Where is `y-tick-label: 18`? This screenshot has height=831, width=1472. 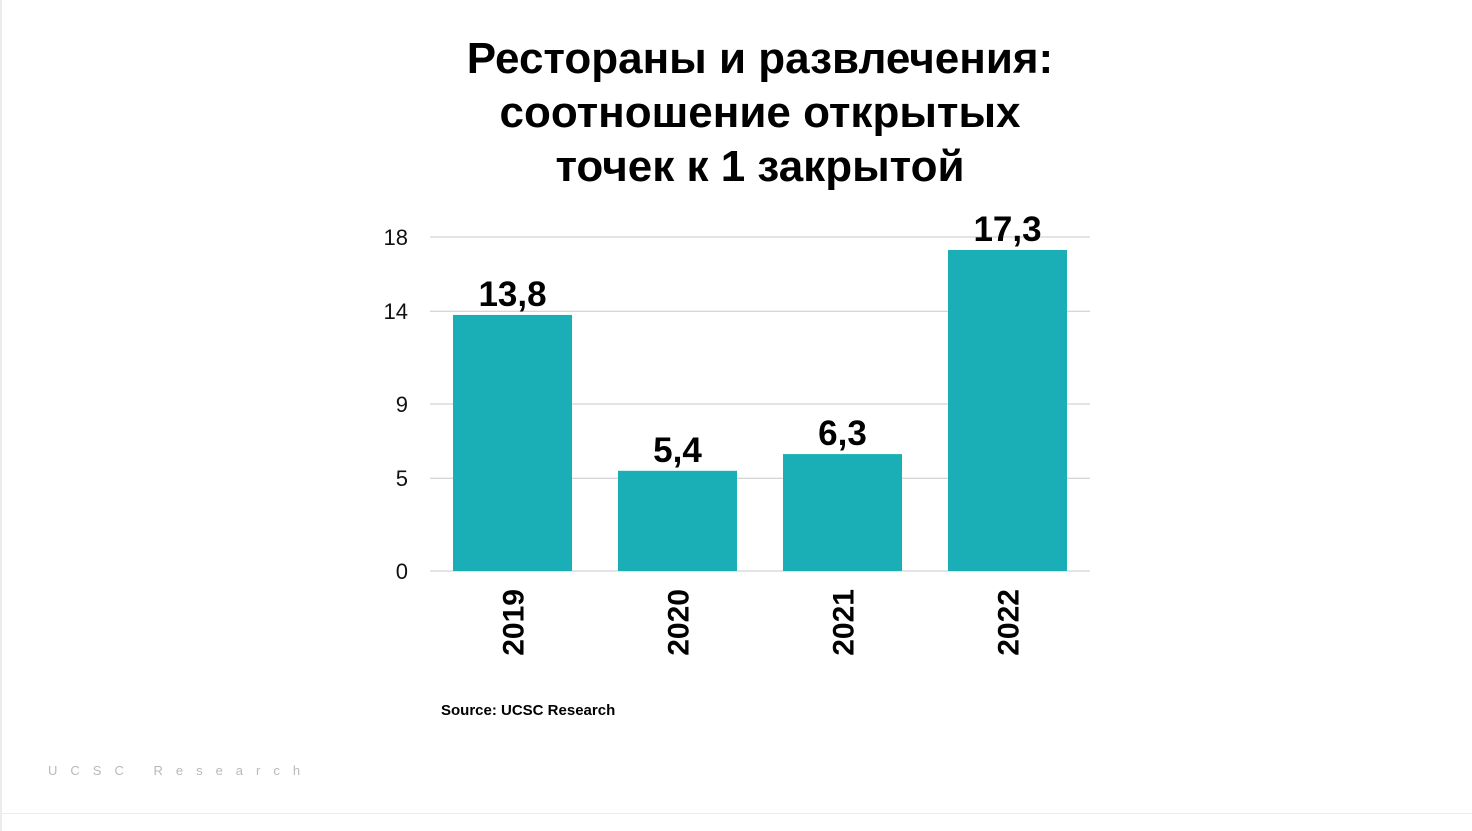 y-tick-label: 18 is located at coordinates (396, 237).